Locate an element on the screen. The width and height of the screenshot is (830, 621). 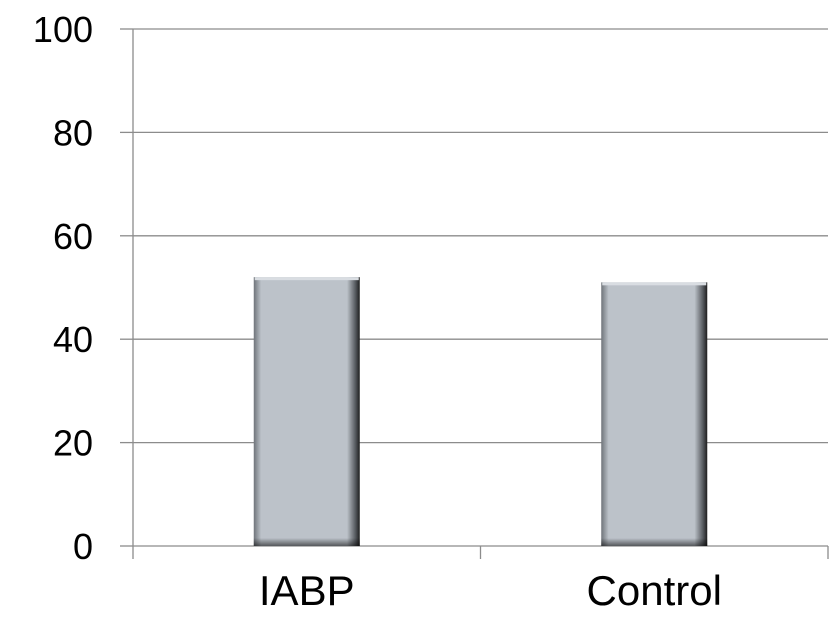
y-tick-label-0: 0 is located at coordinates (83, 546).